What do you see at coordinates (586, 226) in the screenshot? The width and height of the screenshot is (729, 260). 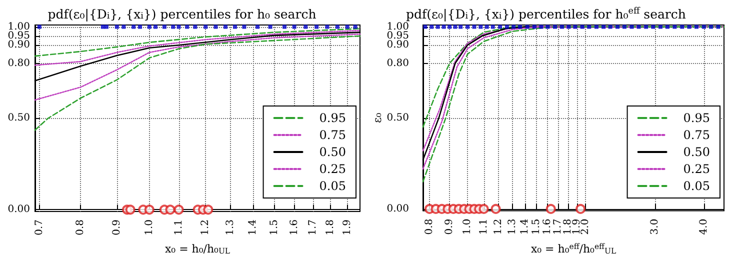 I see `x-tick-label: 2.0` at bounding box center [586, 226].